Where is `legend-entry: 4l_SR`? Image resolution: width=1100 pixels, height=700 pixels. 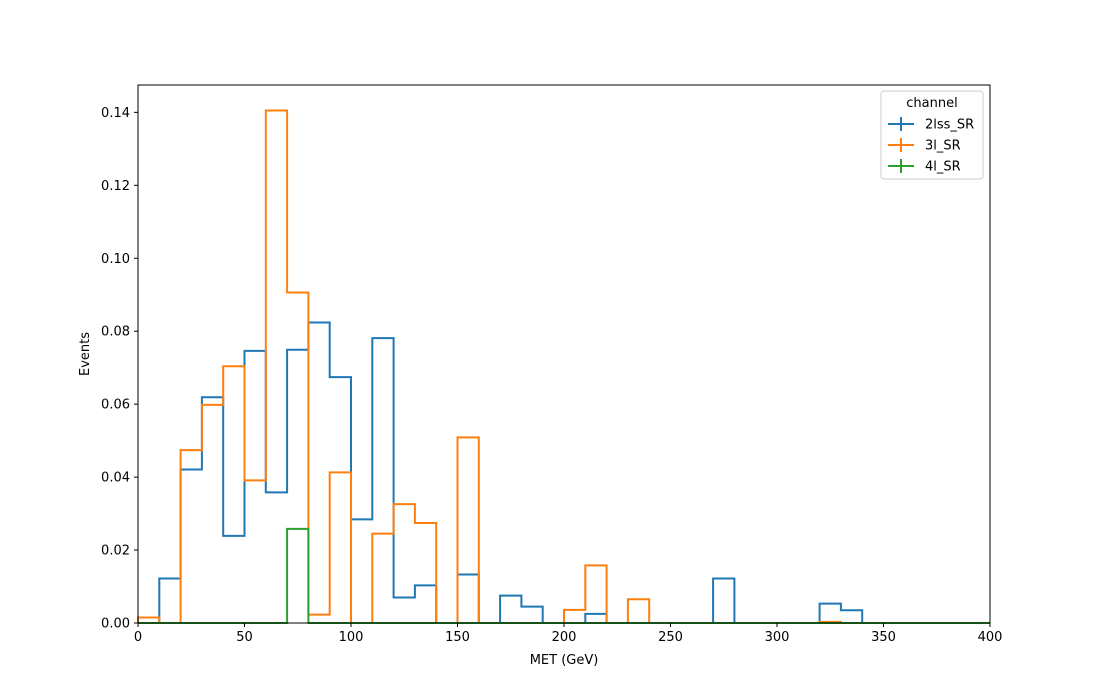
legend-entry: 4l_SR is located at coordinates (924, 167).